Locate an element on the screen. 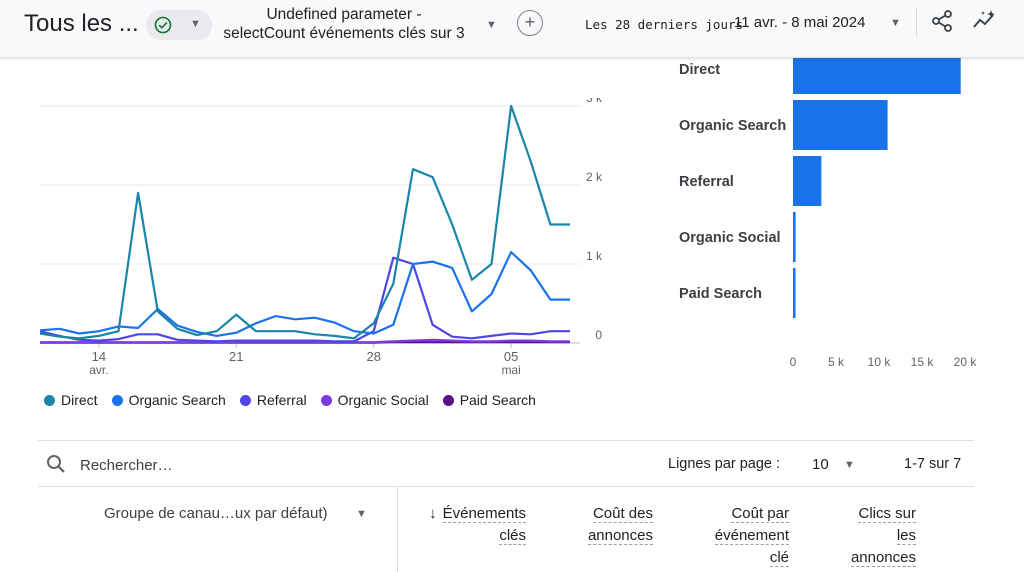 The image size is (1024, 572). check-circle-icon is located at coordinates (163, 25).